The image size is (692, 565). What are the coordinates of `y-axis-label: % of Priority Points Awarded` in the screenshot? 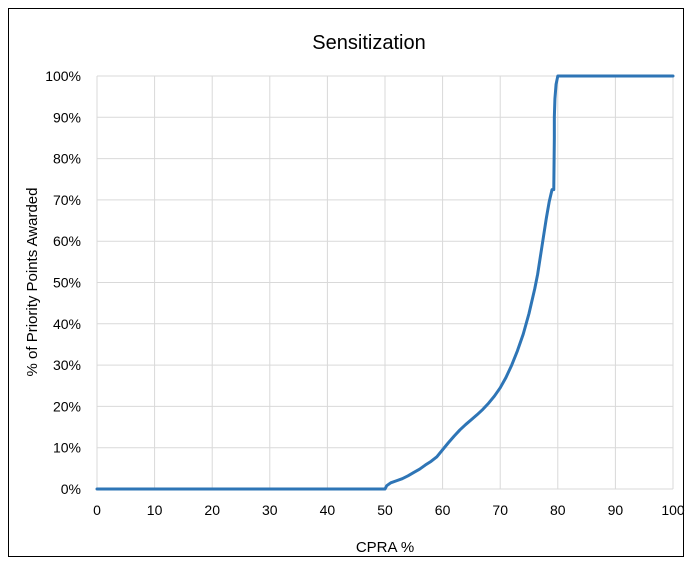 It's located at (32, 282).